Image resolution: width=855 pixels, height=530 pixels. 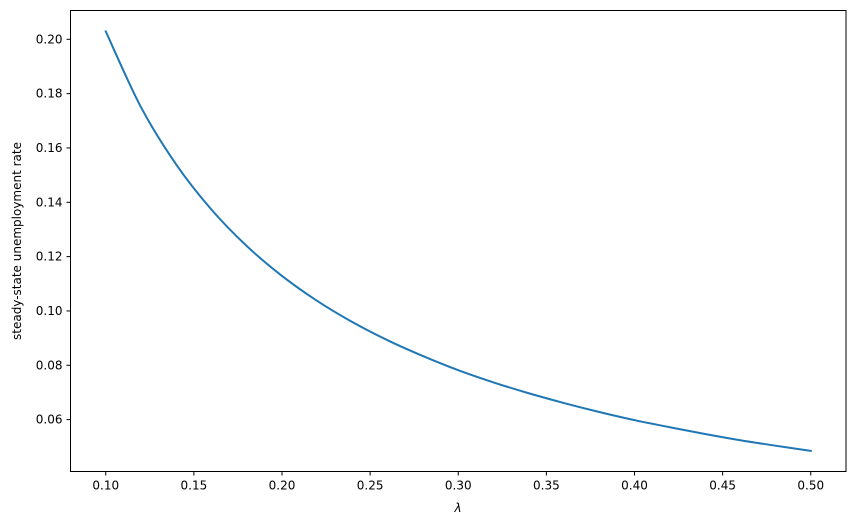 I want to click on x-tick-label: 0.45, so click(x=722, y=486).